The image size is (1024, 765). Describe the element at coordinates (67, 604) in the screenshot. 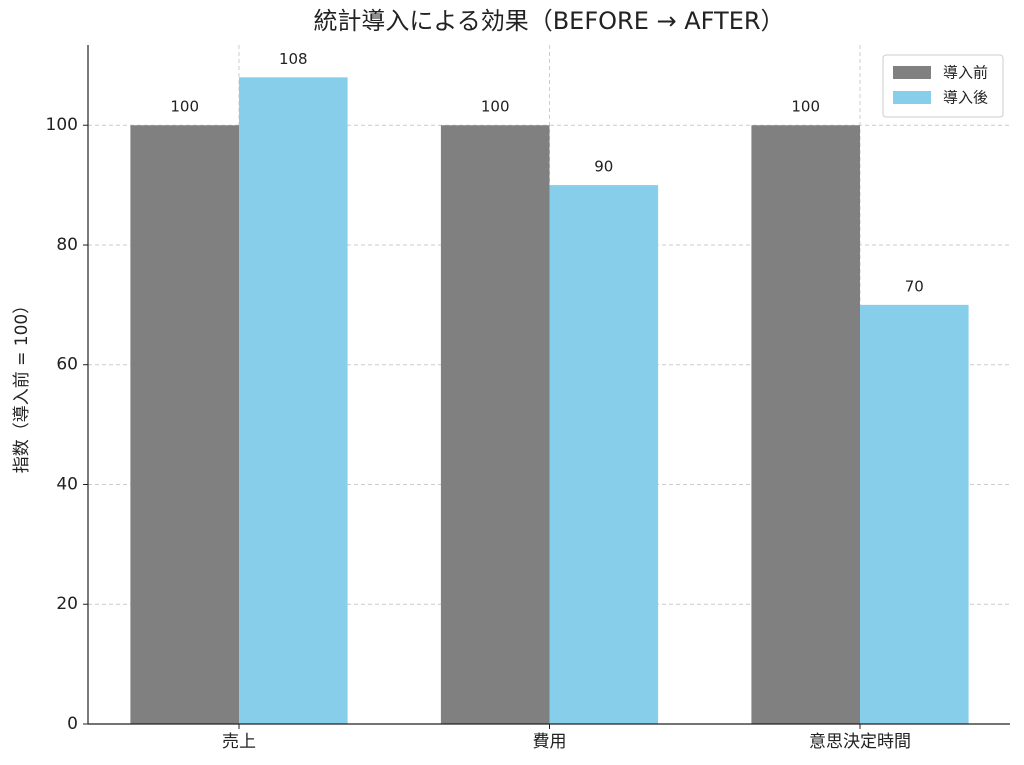

I see `y-tick-label: 20` at that location.